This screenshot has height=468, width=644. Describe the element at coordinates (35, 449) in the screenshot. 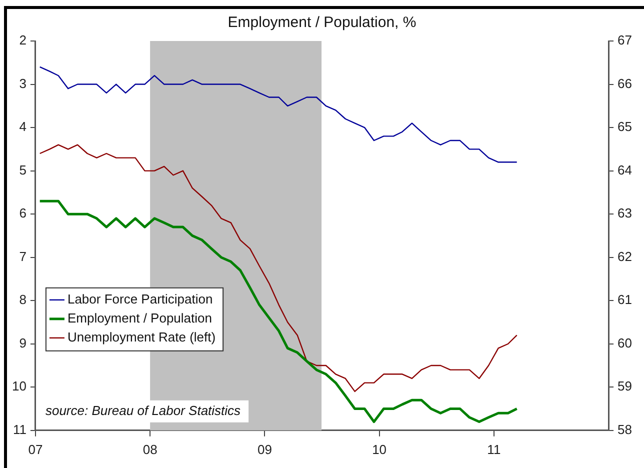

I see `x-tick-label: 07` at that location.